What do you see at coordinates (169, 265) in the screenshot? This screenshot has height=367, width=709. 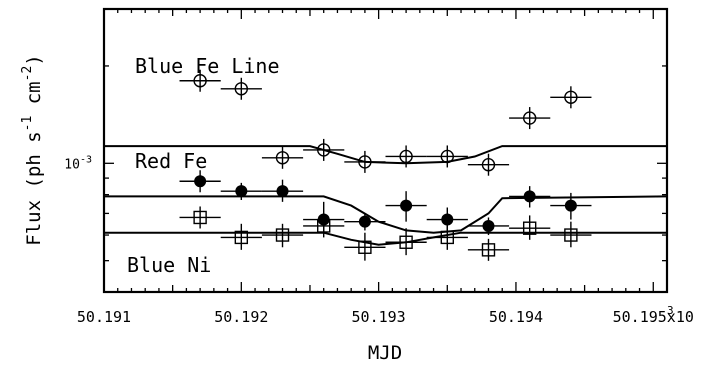 I see `series-annotation: Blue Ni` at bounding box center [169, 265].